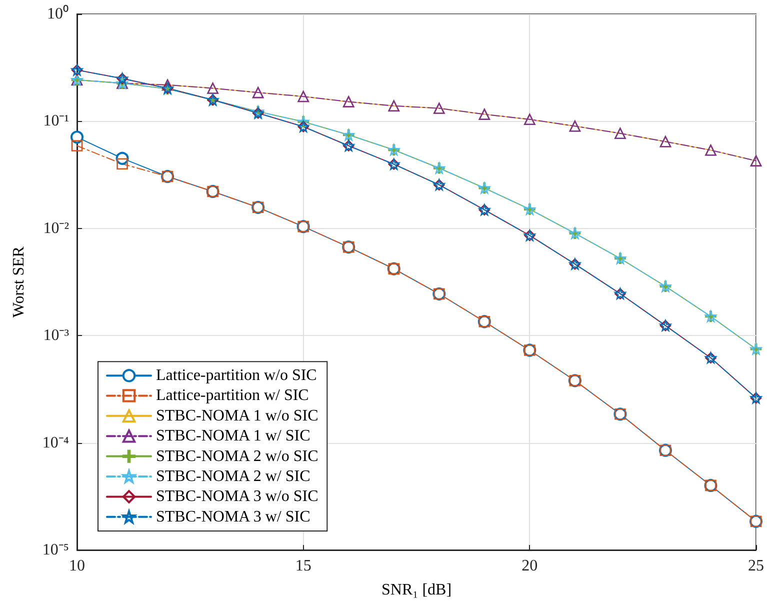  Describe the element at coordinates (56, 228) in the screenshot. I see `y-tick-label: 10⁻²` at that location.